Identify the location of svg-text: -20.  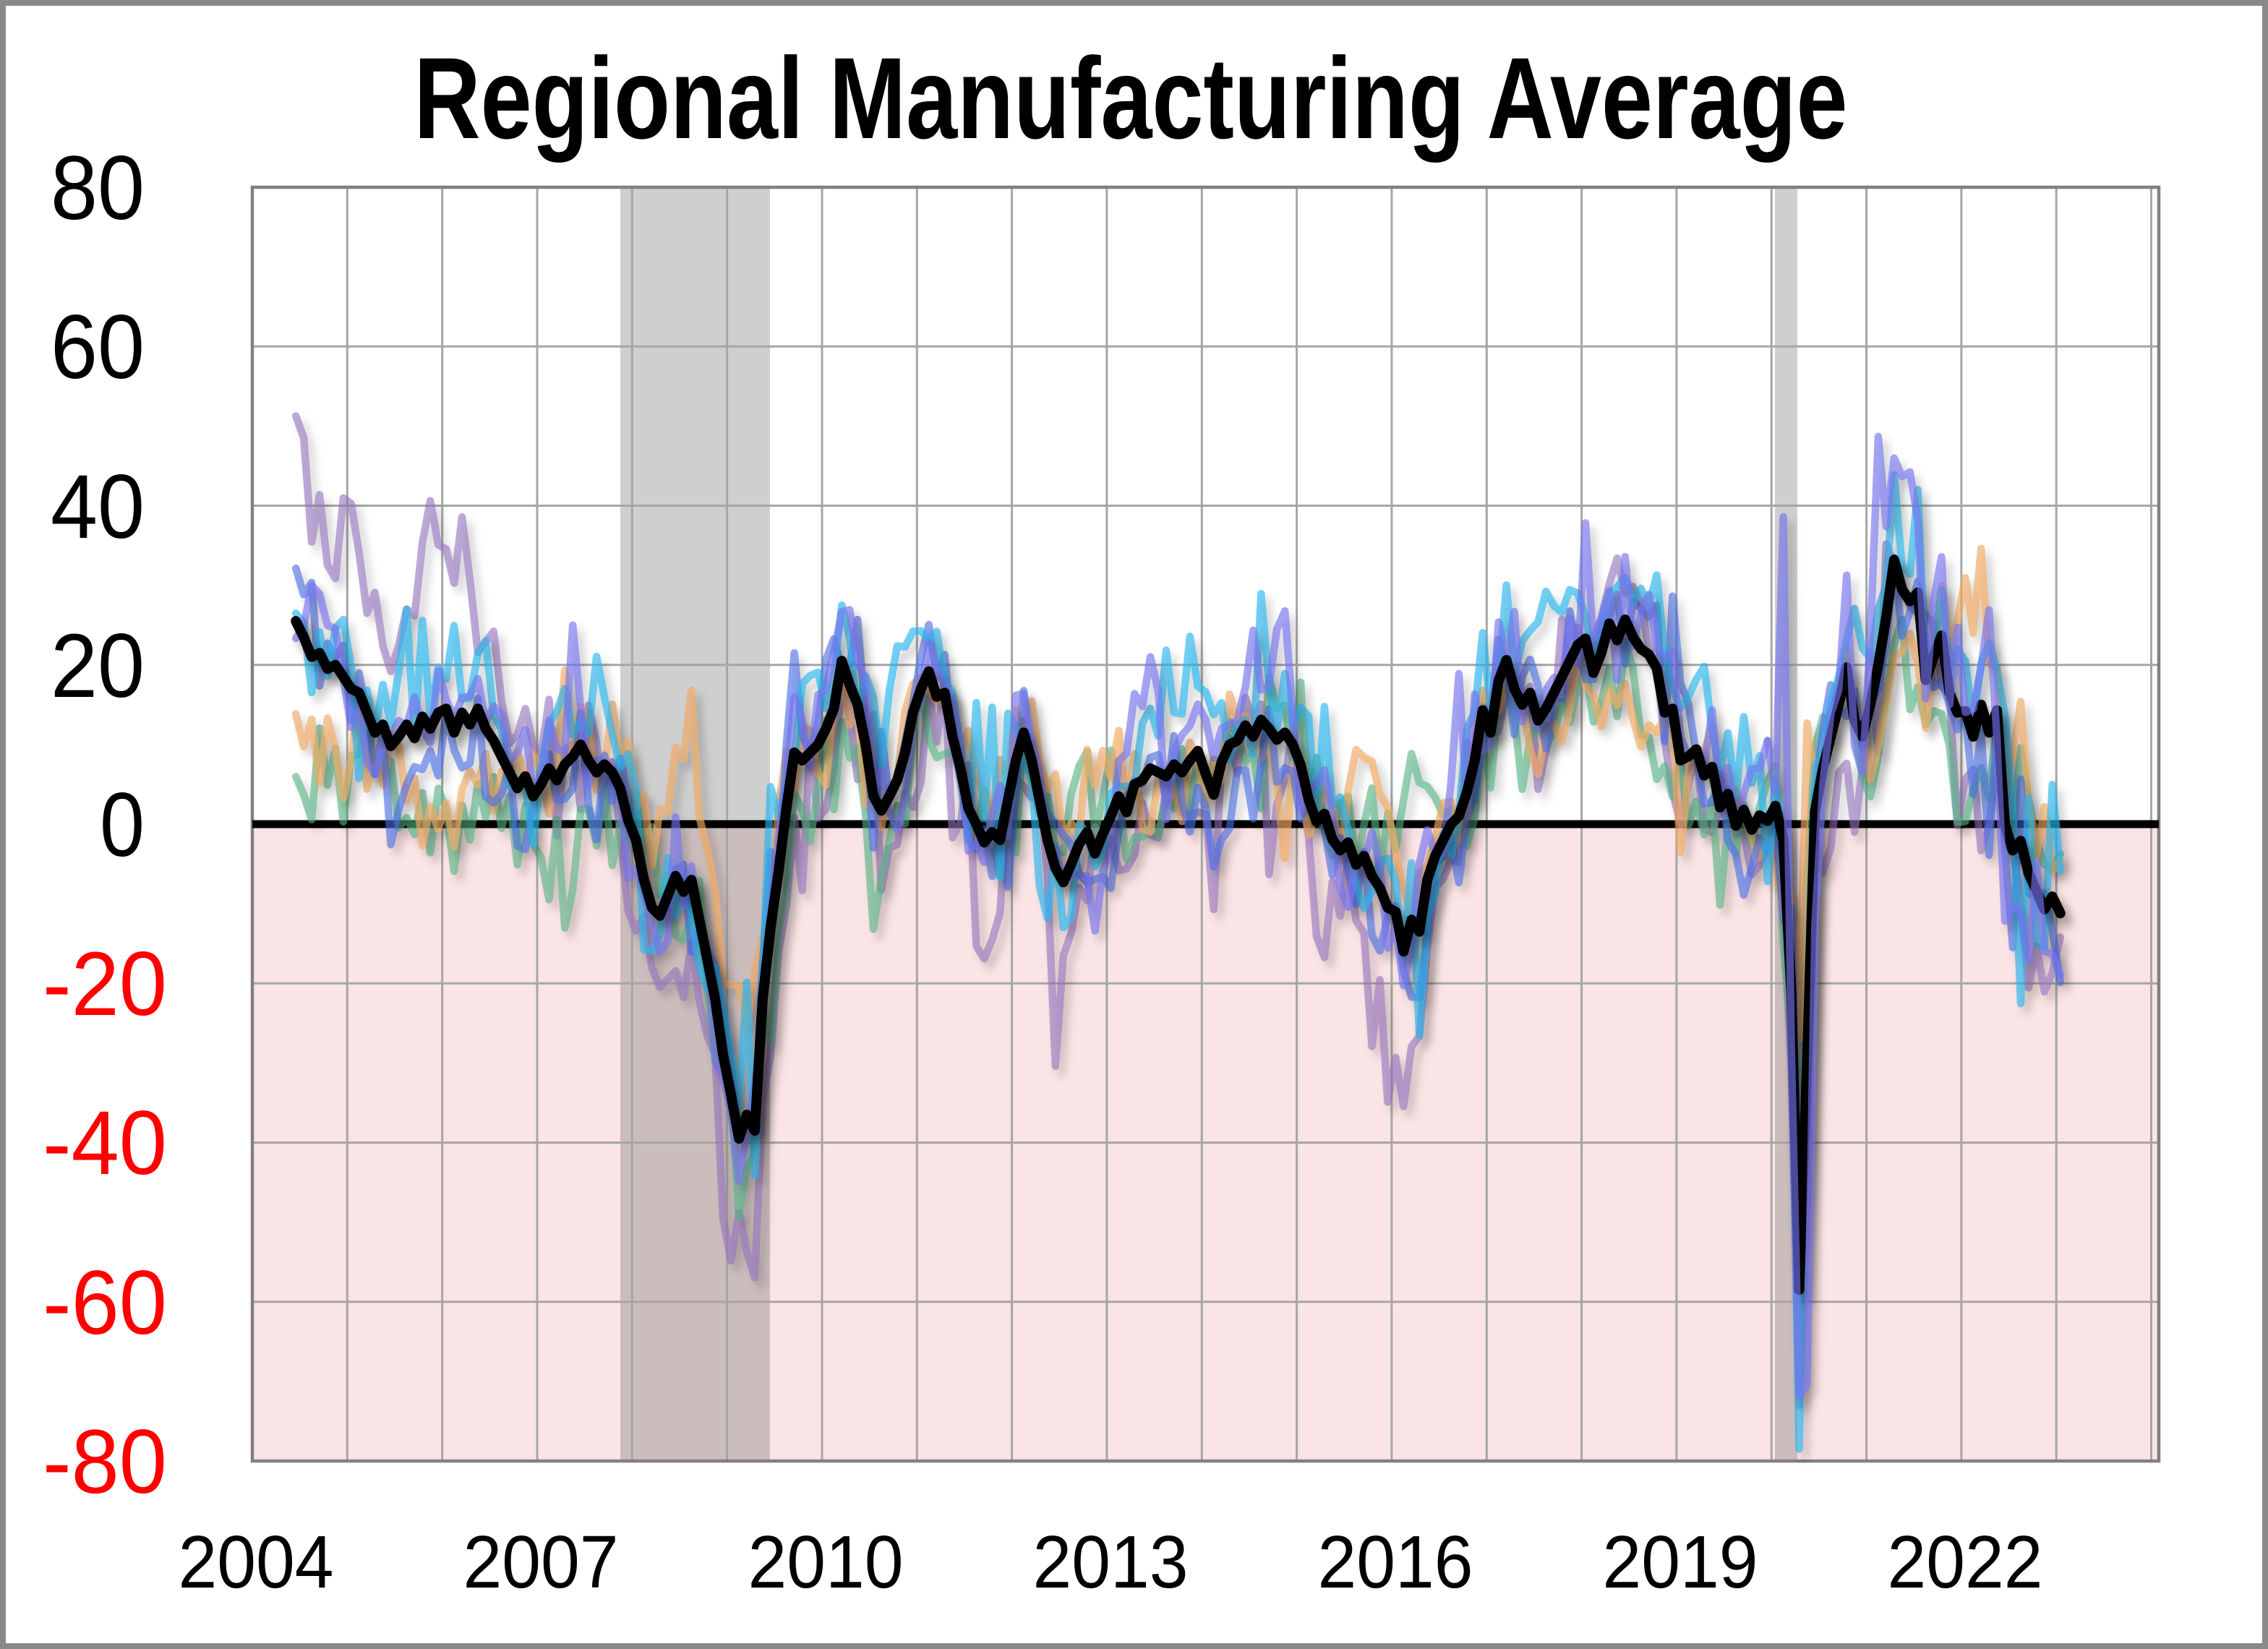
(105, 984).